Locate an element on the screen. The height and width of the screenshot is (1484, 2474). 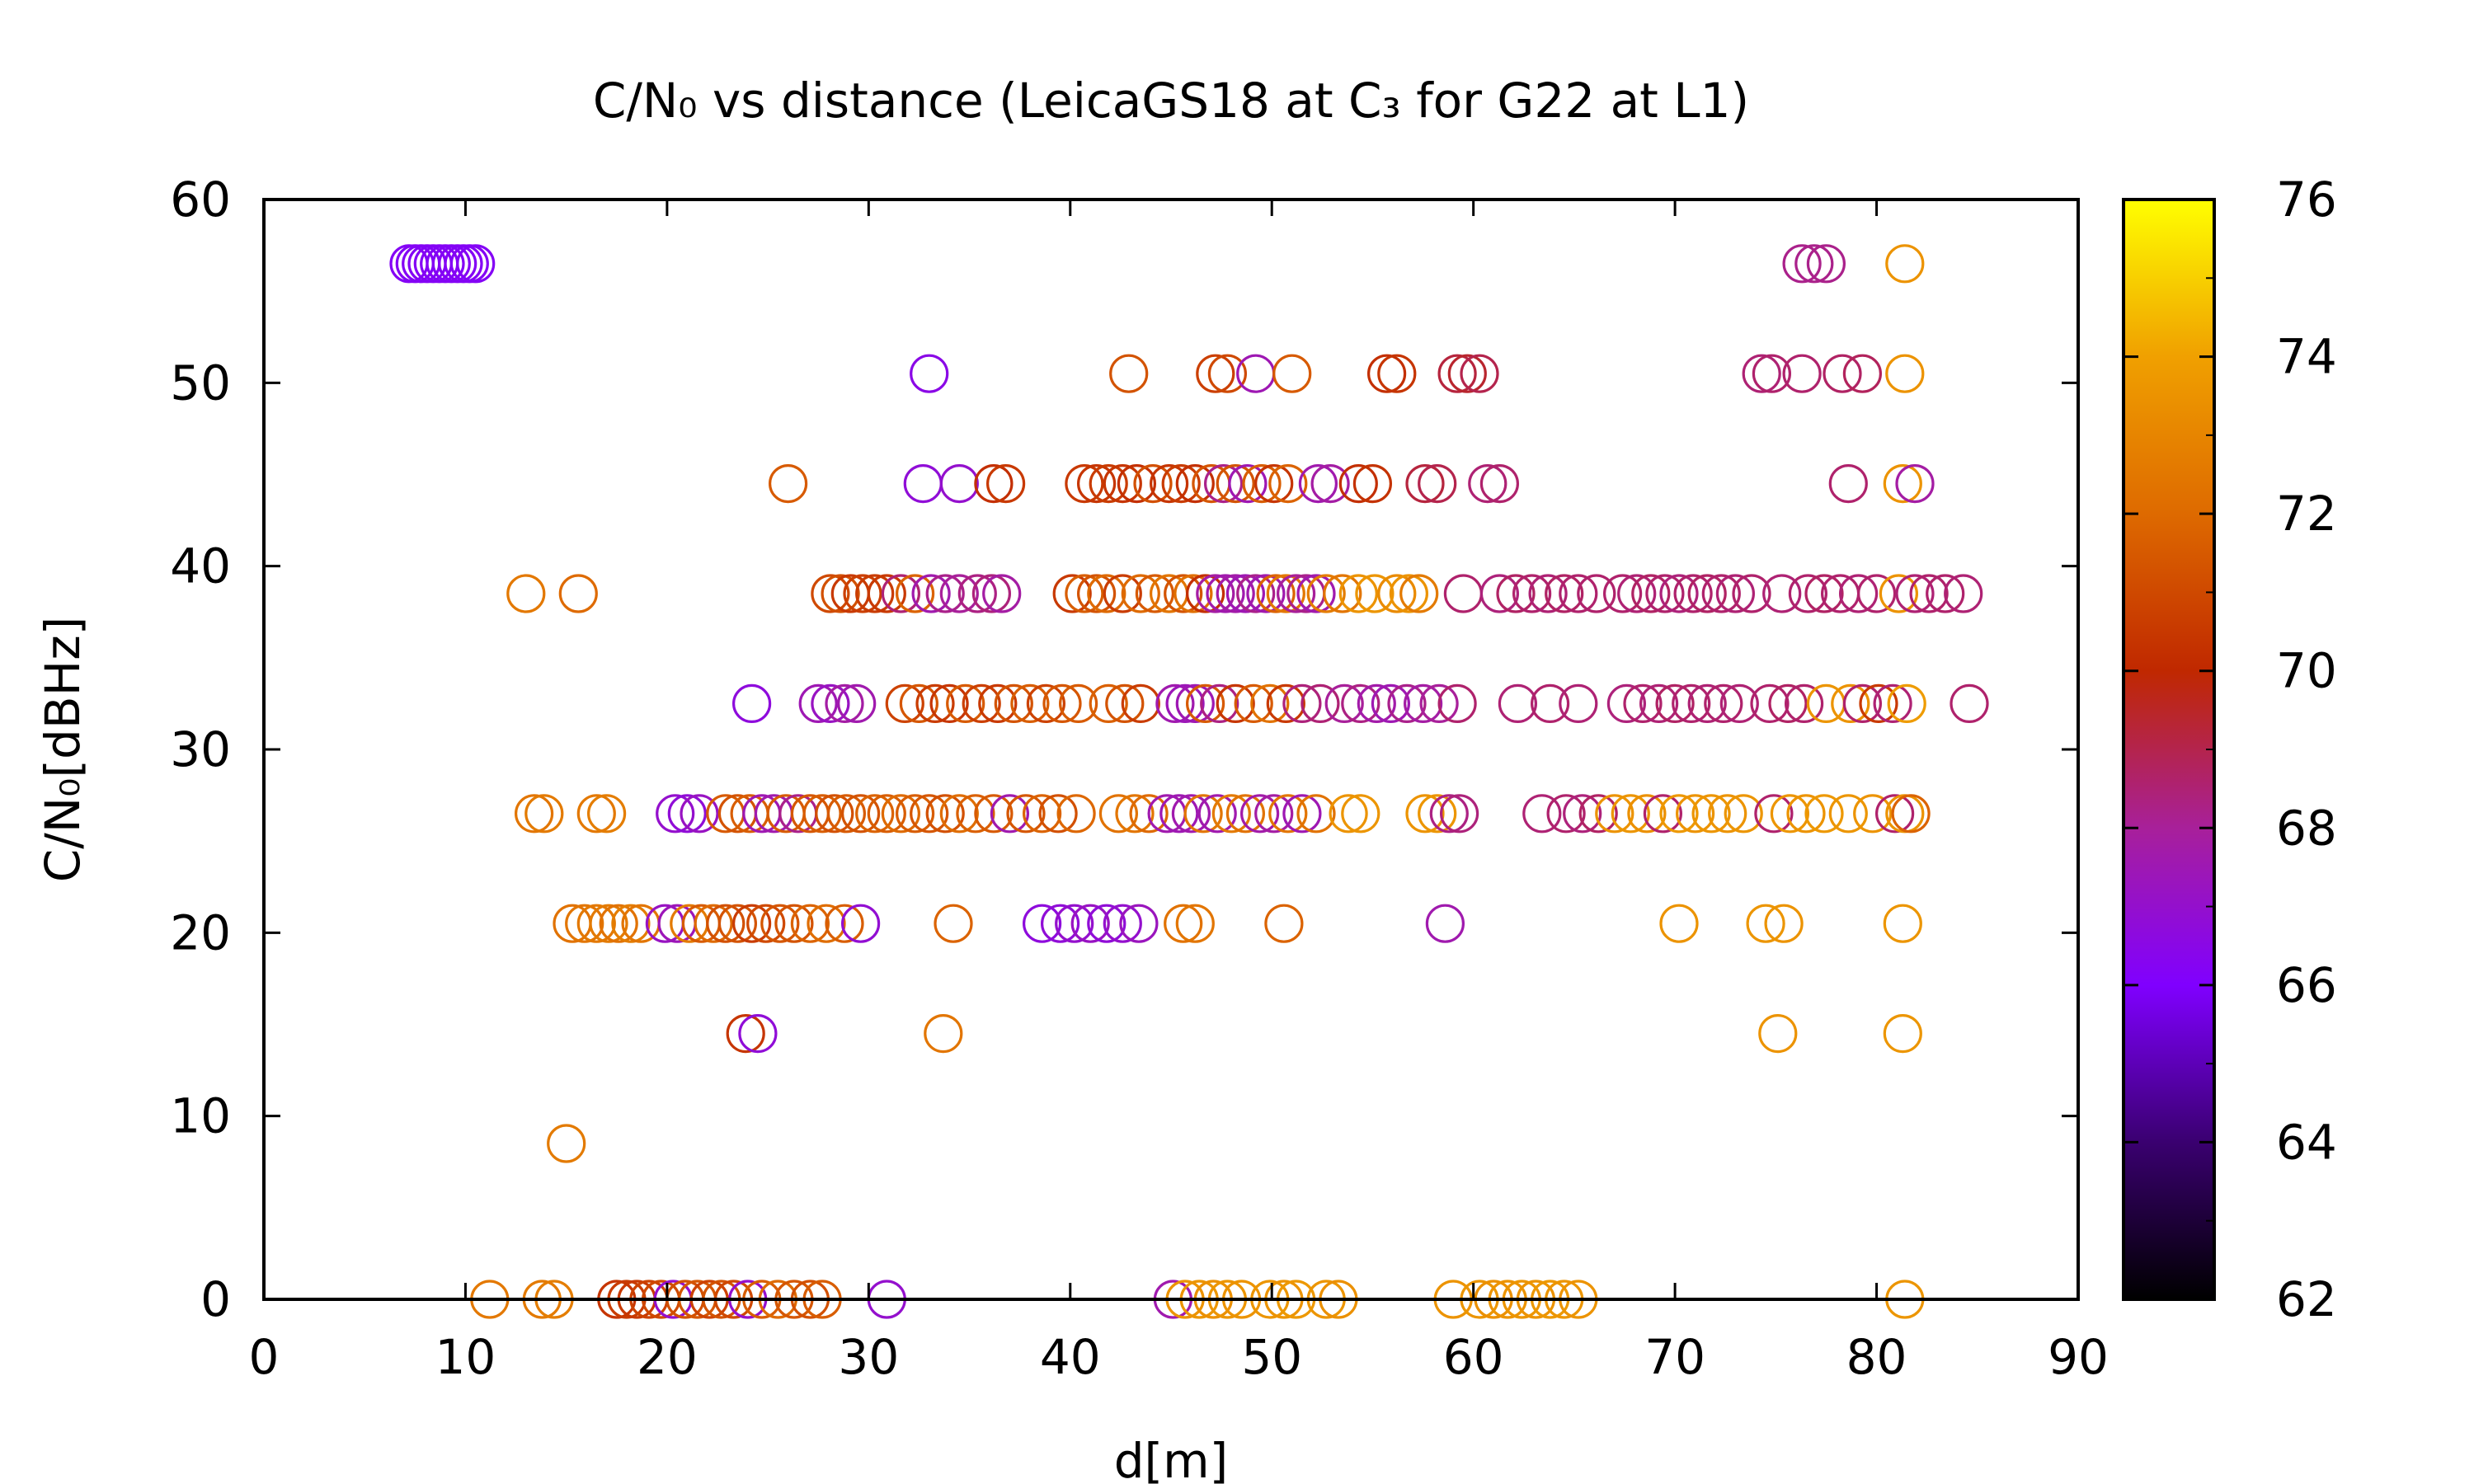
x-tick-label: 20 is located at coordinates (667, 1357).